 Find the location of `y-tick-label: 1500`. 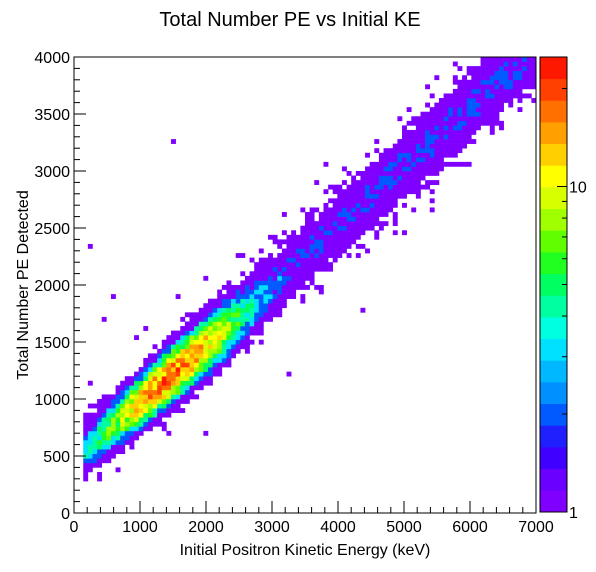

y-tick-label: 1500 is located at coordinates (52, 343).